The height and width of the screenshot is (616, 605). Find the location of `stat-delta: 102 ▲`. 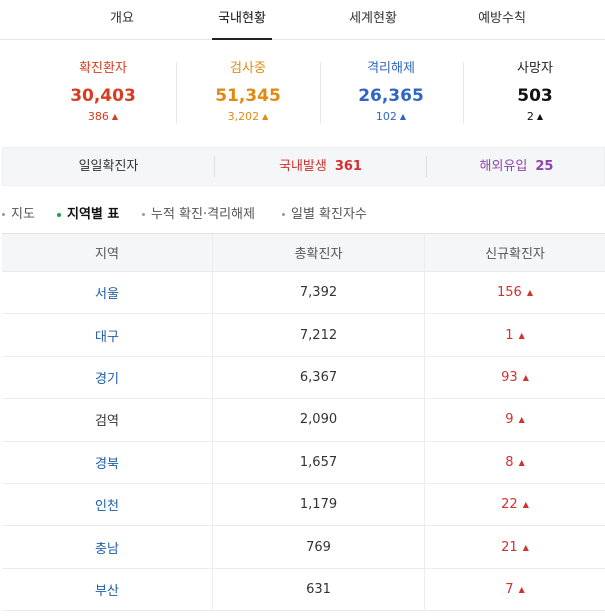

stat-delta: 102 ▲ is located at coordinates (391, 116).